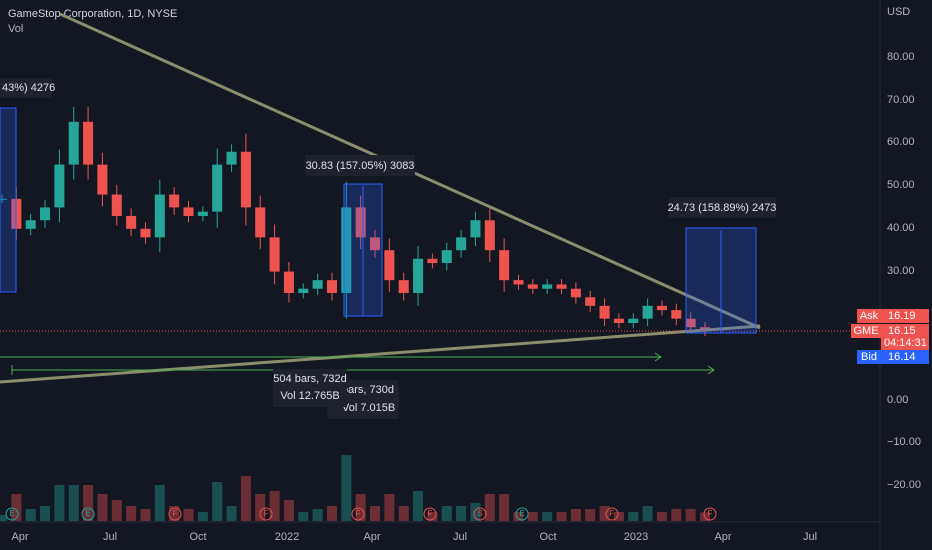 The image size is (932, 550). What do you see at coordinates (897, 400) in the screenshot?
I see `price-label: 0.00` at bounding box center [897, 400].